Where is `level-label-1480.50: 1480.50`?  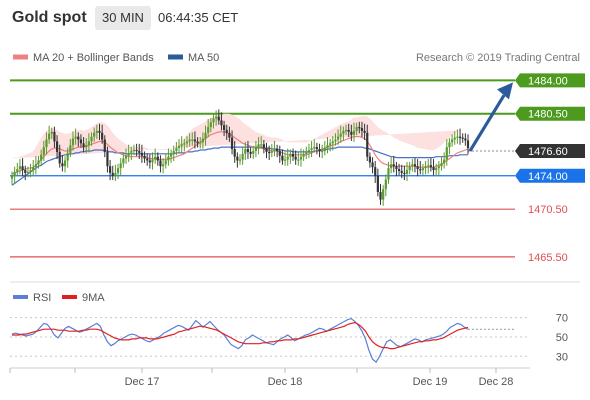 level-label-1480.50: 1480.50 is located at coordinates (548, 115).